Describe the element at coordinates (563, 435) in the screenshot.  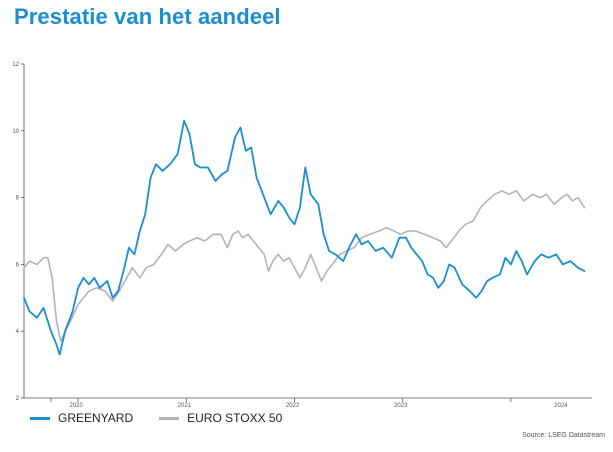
I see `source-note: Source: LSEG Datastream` at that location.